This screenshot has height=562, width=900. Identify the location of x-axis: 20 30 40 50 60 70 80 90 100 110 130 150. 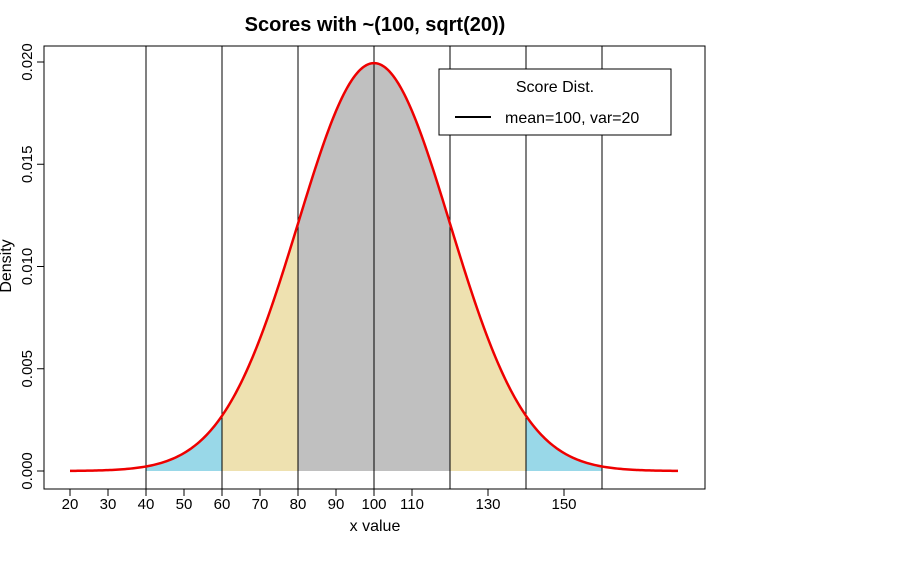
(319, 500).